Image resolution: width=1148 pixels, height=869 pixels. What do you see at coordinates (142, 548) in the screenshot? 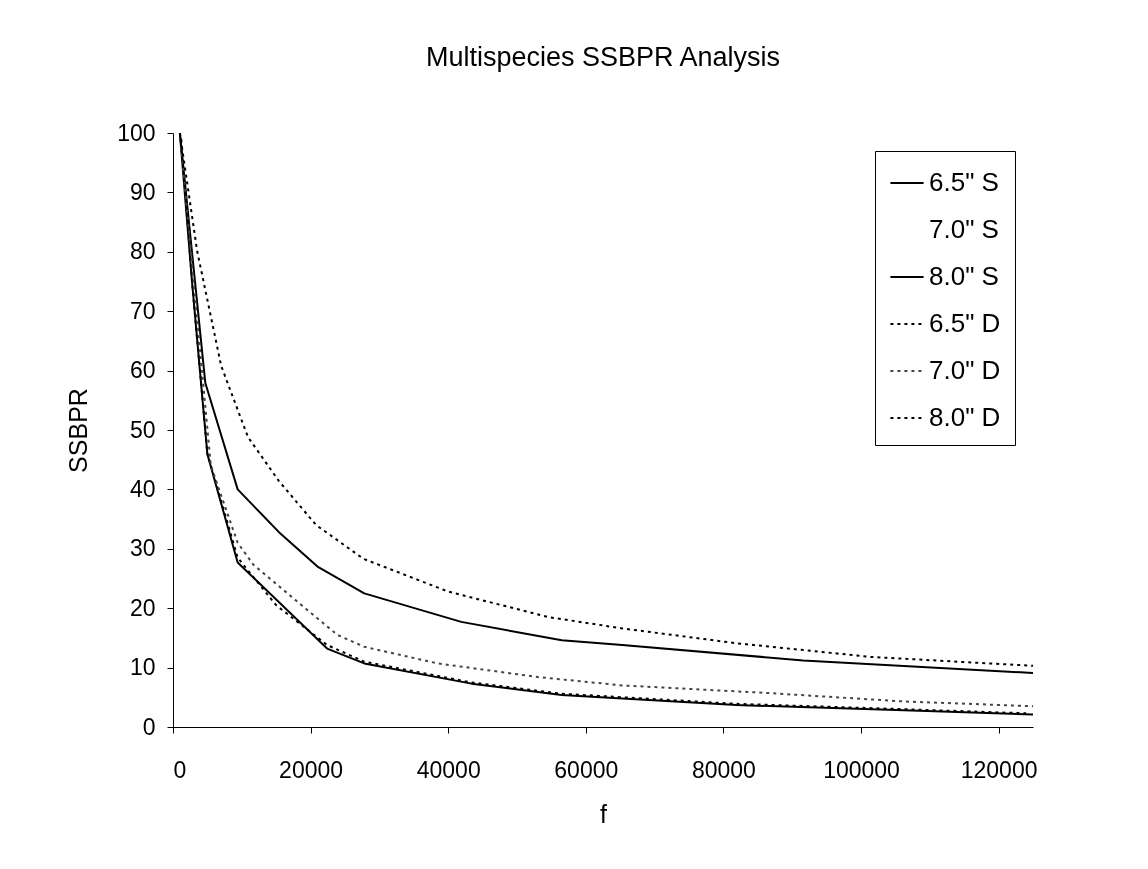
I see `y-tick-label: 30` at bounding box center [142, 548].